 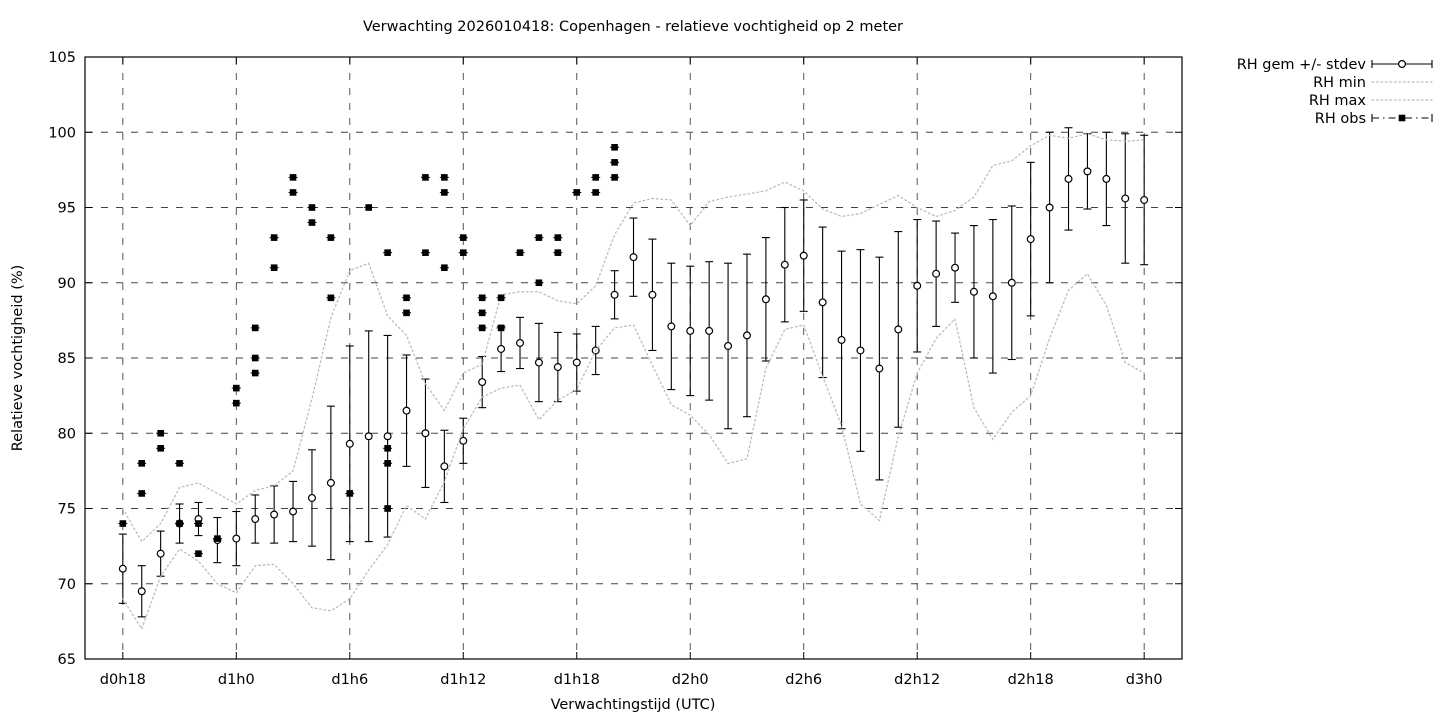 I want to click on x-tick-label: d2h0, so click(x=690, y=680).